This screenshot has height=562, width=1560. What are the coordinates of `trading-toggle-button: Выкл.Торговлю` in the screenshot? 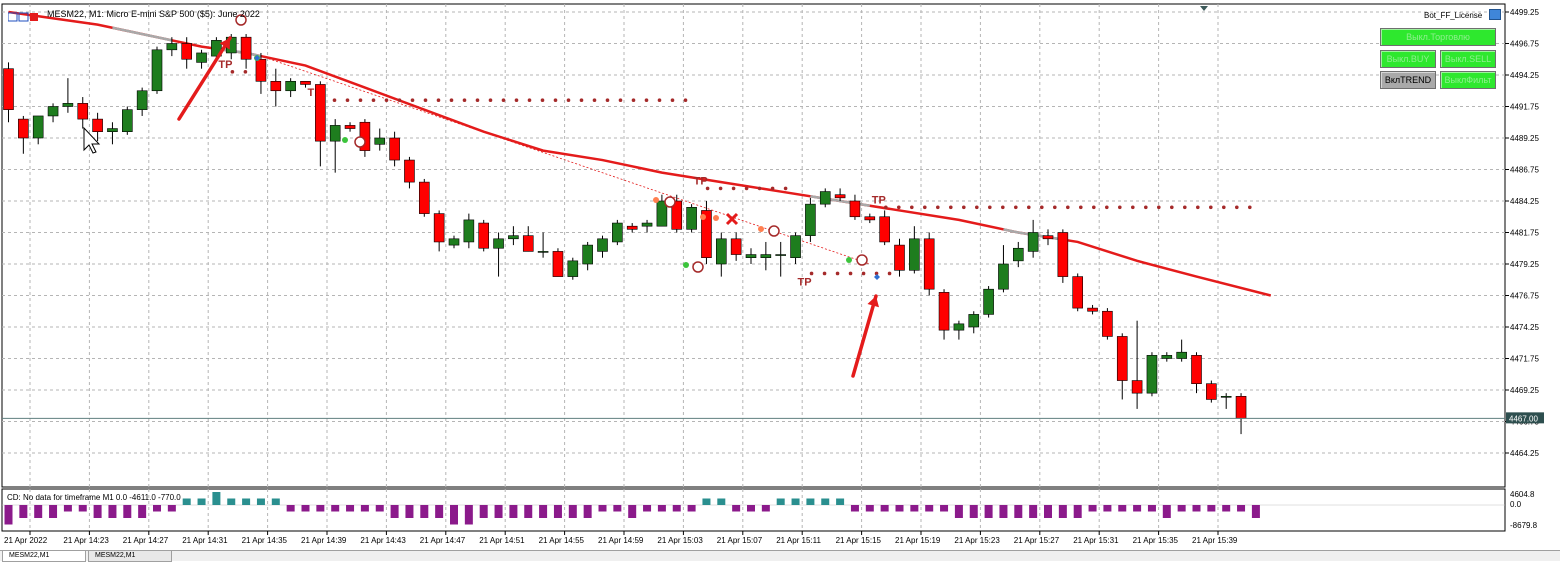 It's located at (1438, 37).